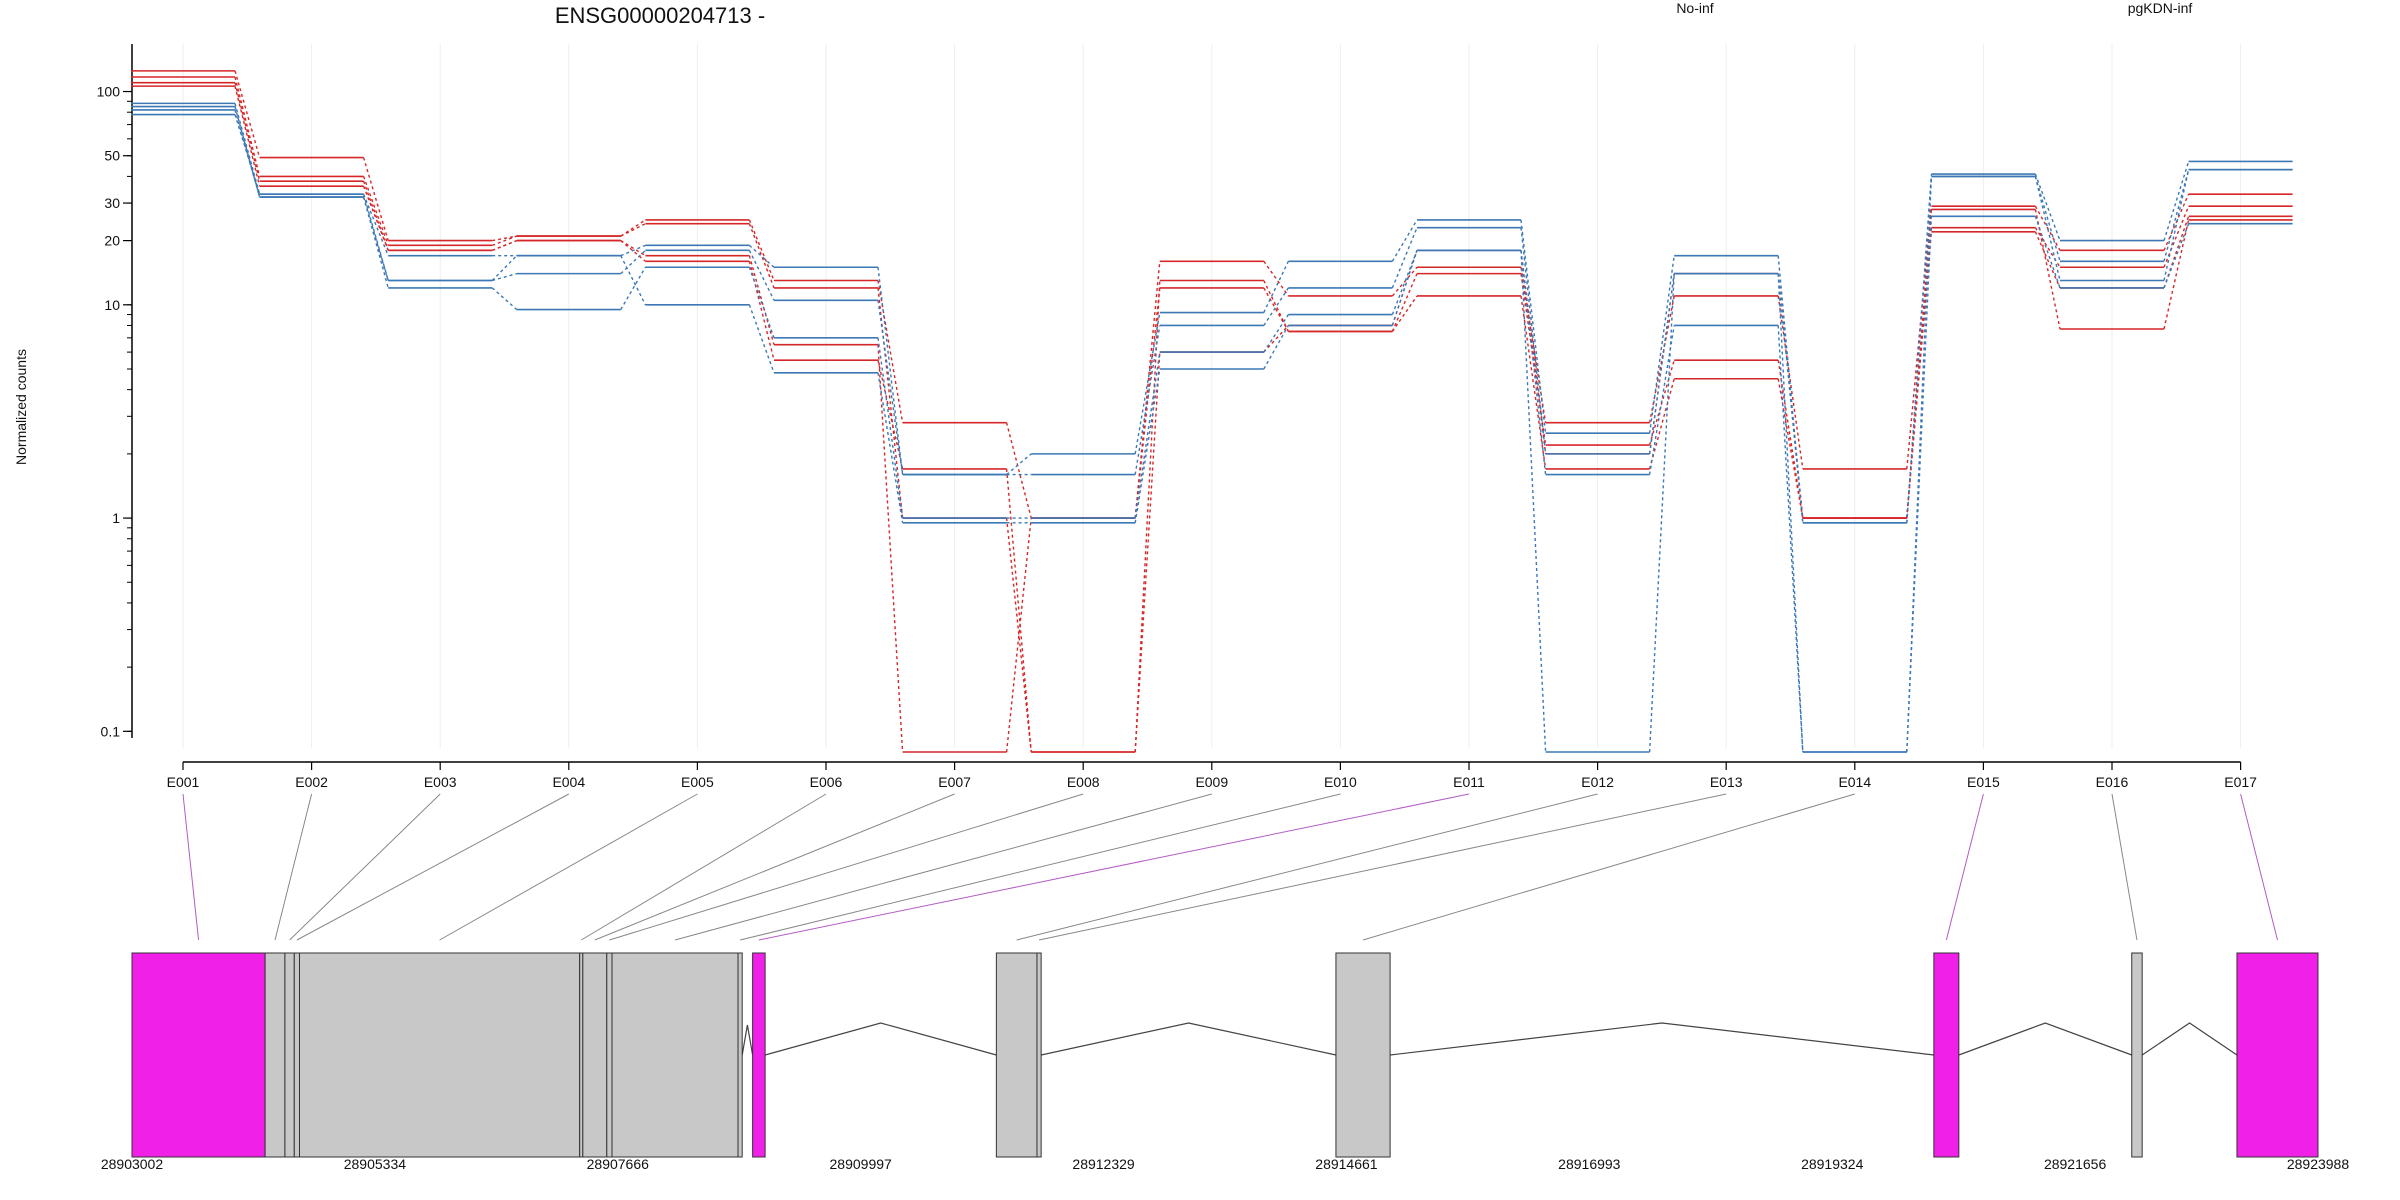 This screenshot has height=1200, width=2400. Describe the element at coordinates (759, 1055) in the screenshot. I see `exon-box-e011` at that location.